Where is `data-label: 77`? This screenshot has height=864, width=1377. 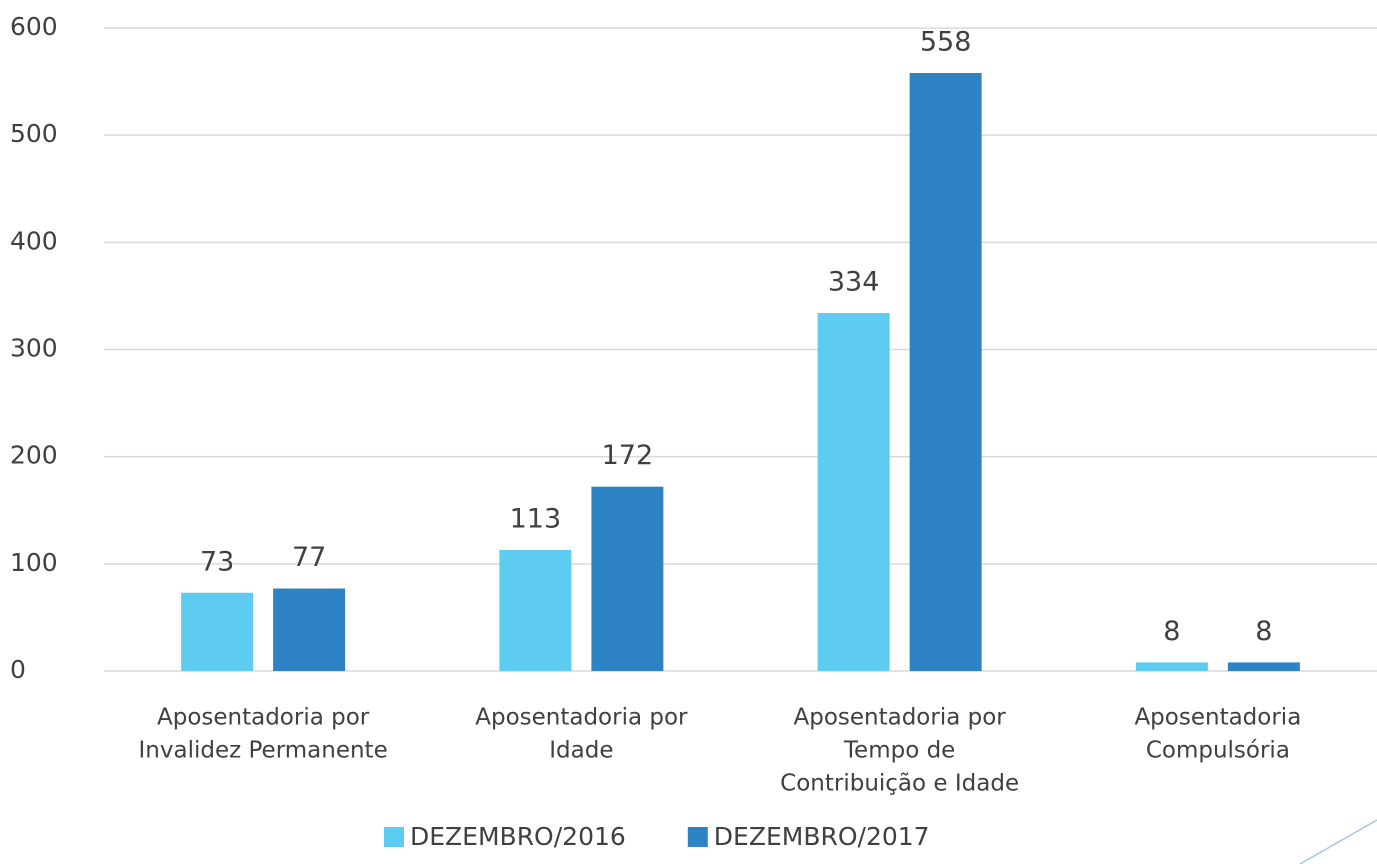 data-label: 77 is located at coordinates (309, 557).